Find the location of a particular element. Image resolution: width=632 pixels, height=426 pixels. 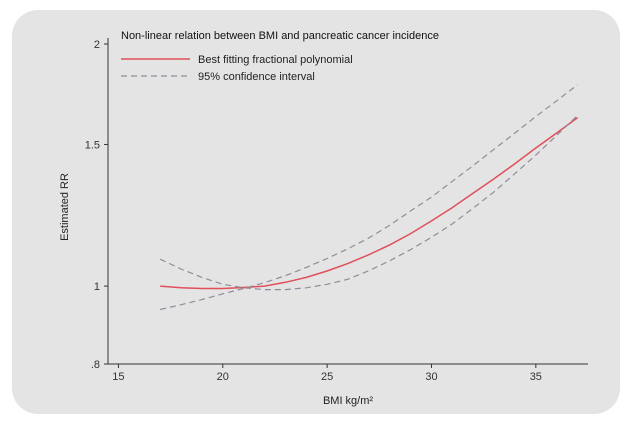

x-tick-label: 25 is located at coordinates (327, 377).